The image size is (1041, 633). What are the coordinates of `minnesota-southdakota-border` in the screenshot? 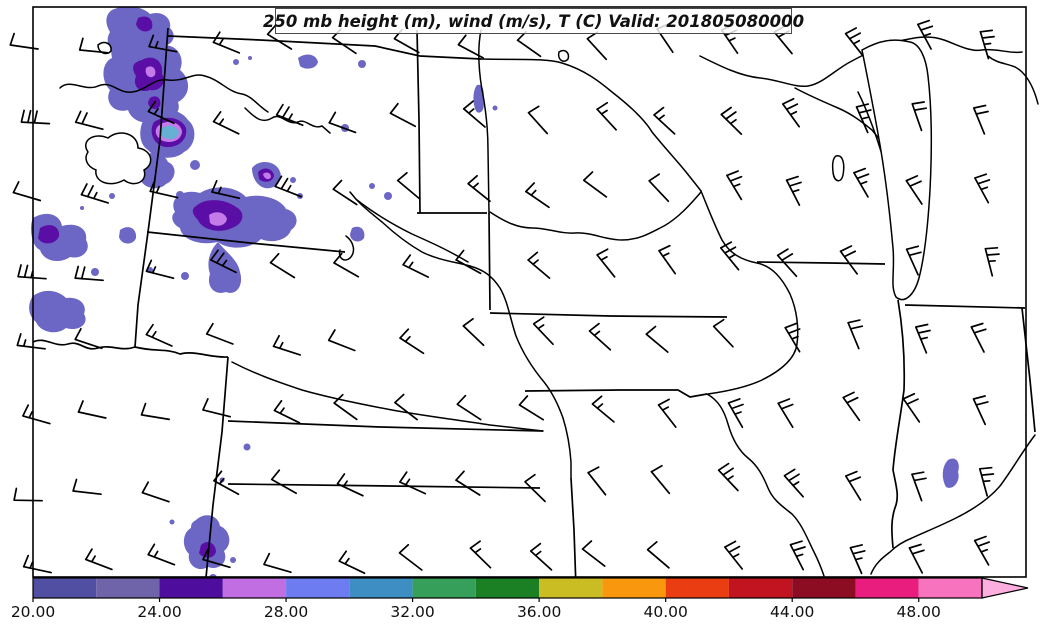 It's located at (489, 261).